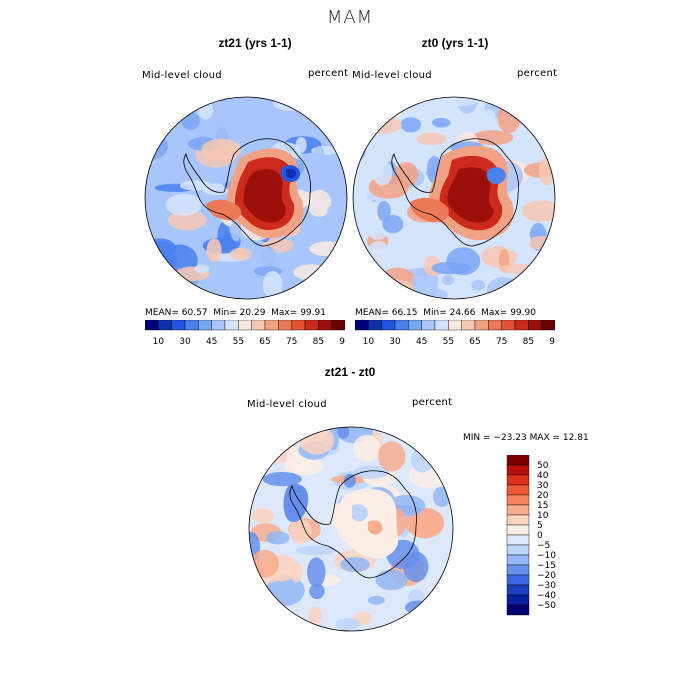  I want to click on panel-1-coastline, so click(247, 192).